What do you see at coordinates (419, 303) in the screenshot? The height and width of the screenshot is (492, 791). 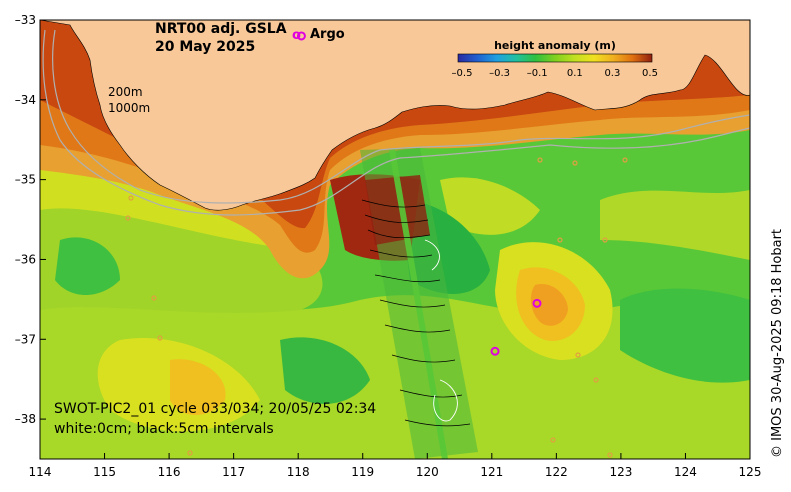 I see `swot-swath` at bounding box center [419, 303].